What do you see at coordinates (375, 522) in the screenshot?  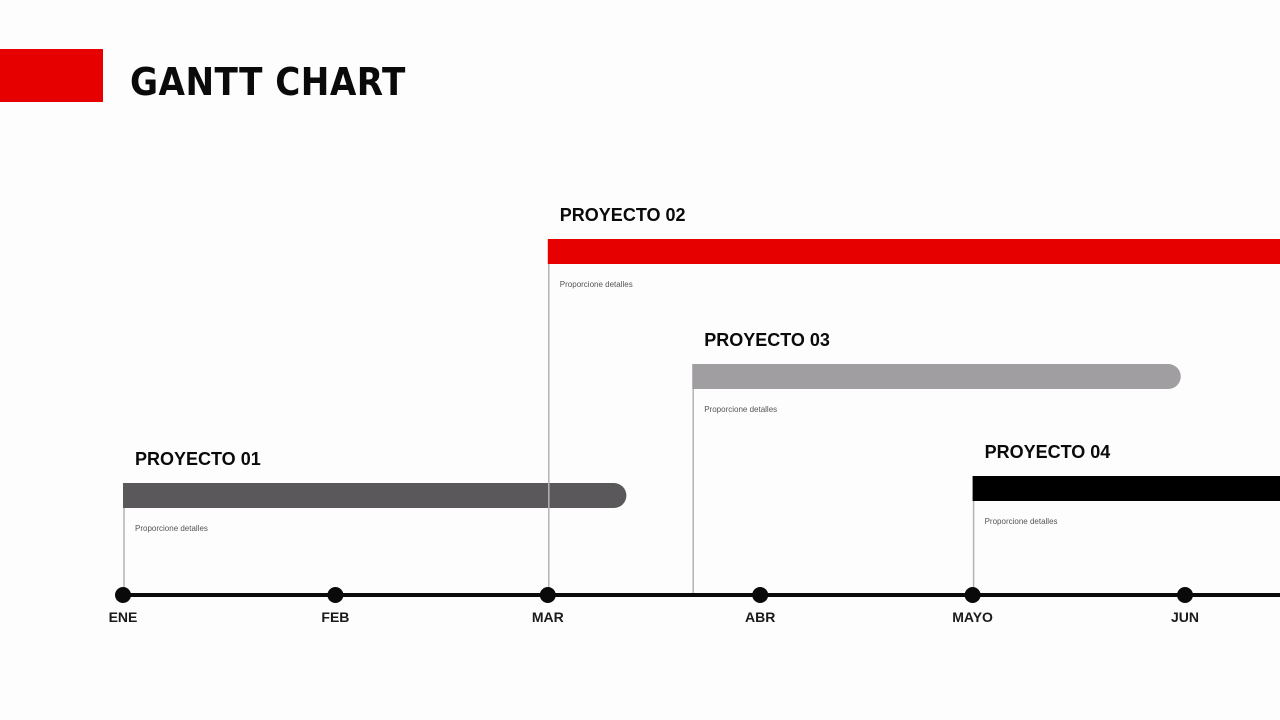 I see `project-1: PROYECTO 01 Proporcione detalles` at bounding box center [375, 522].